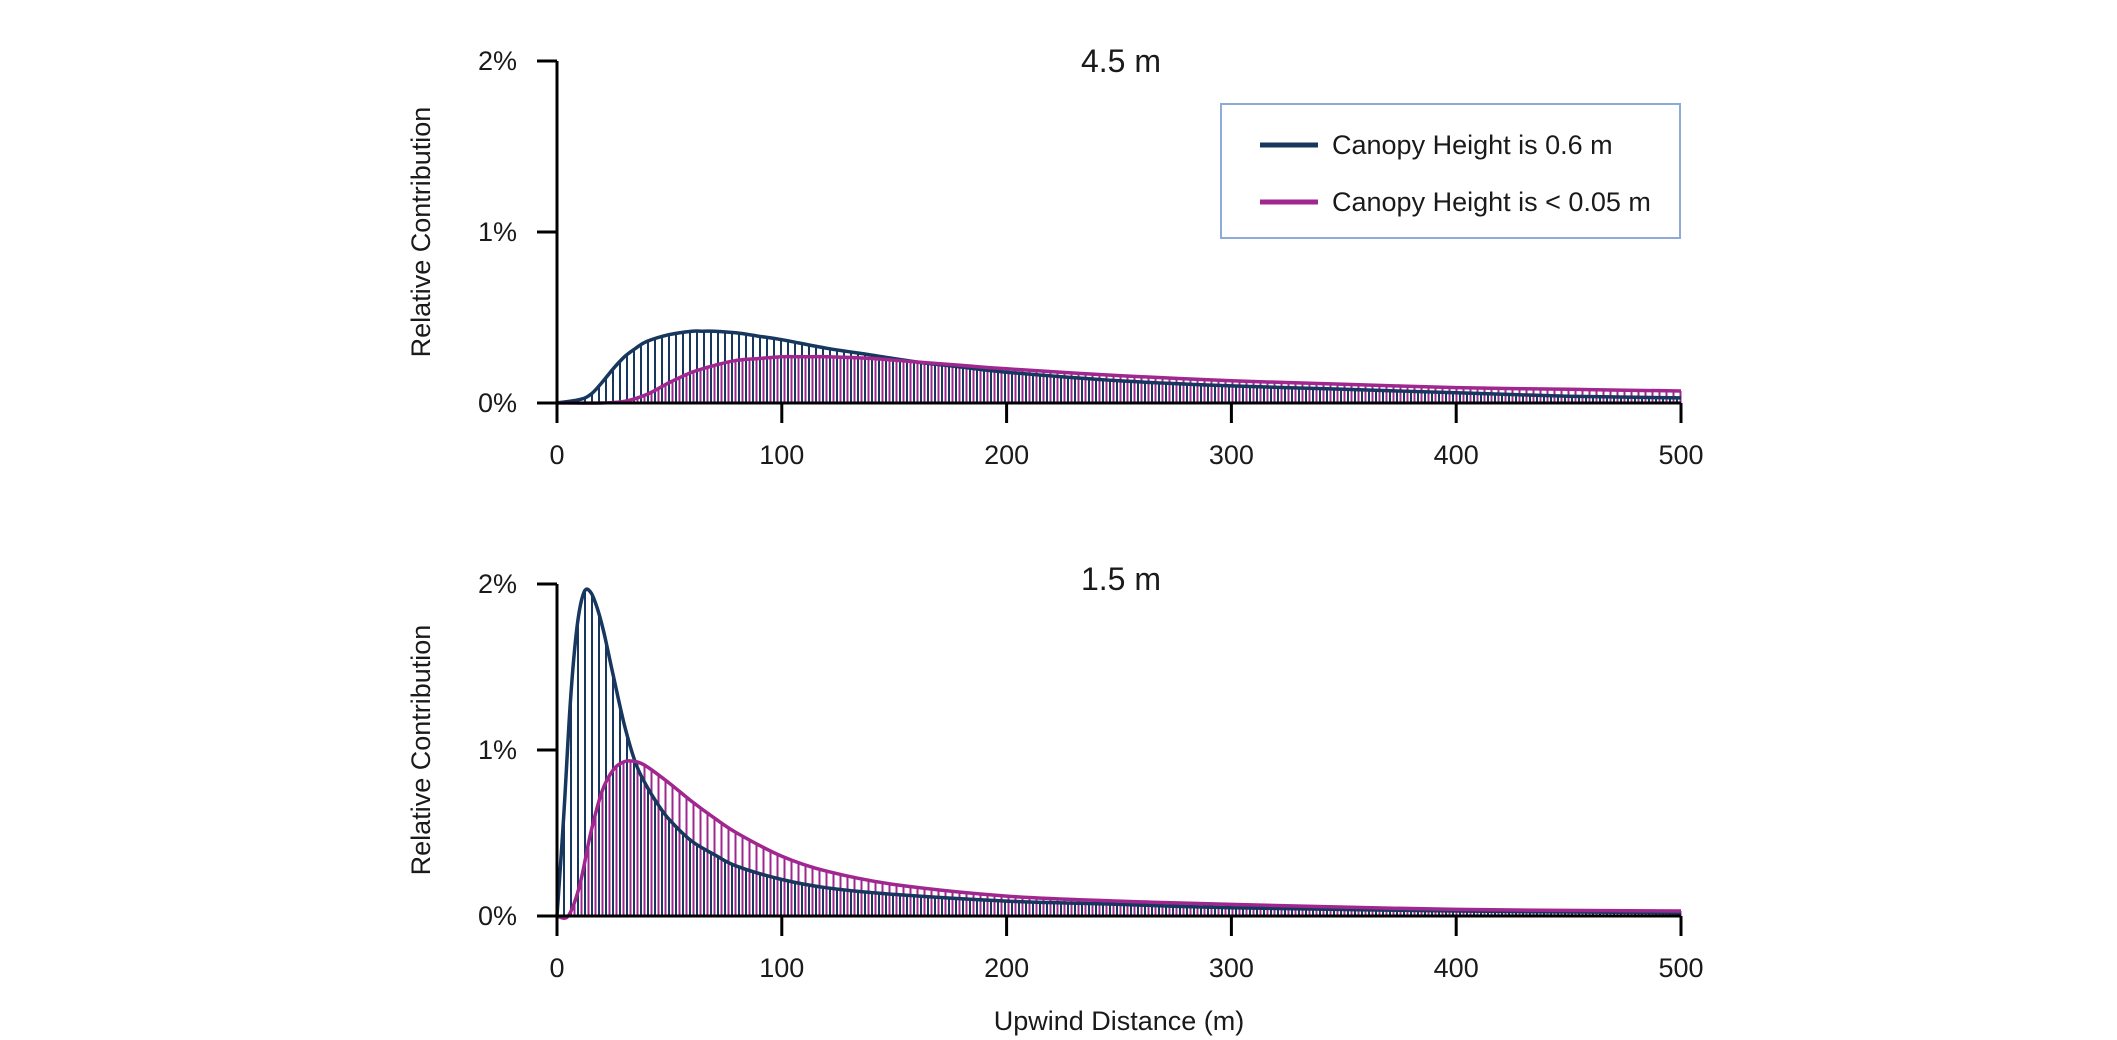  I want to click on panel-title: 1.5 m, so click(1121, 579).